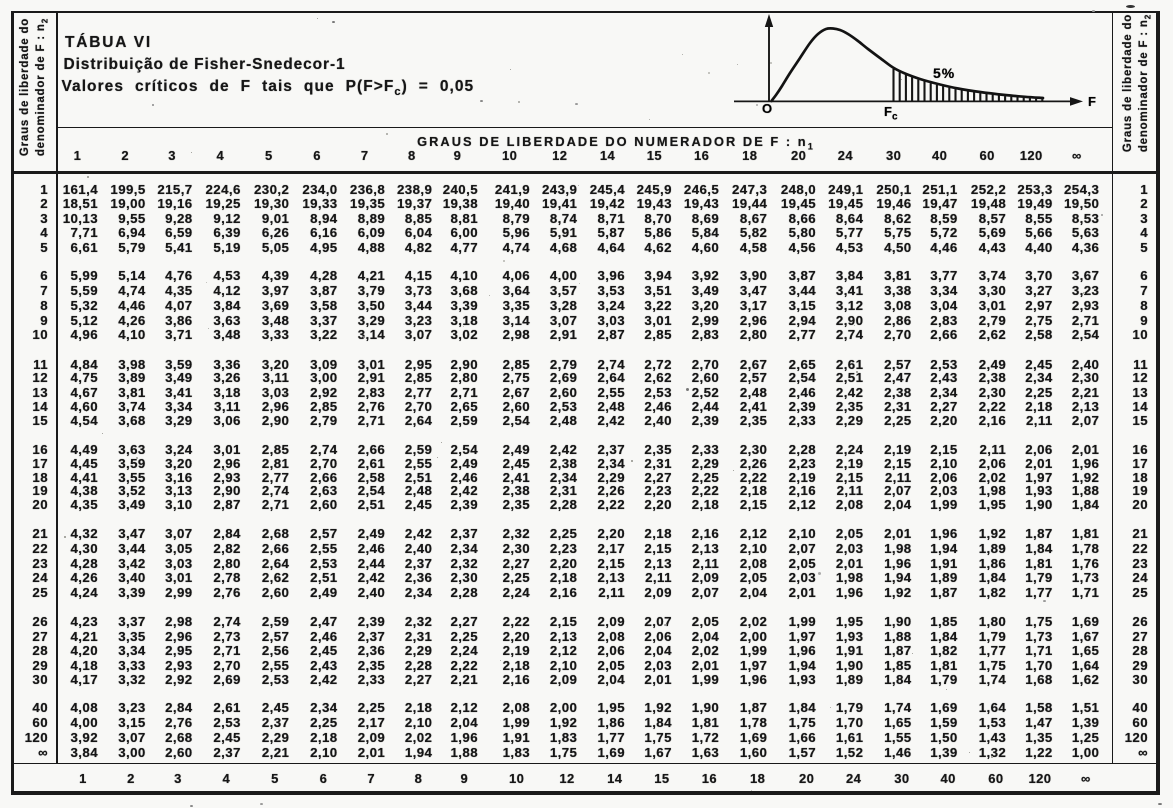 This screenshot has width=1173, height=808. I want to click on svg-text: O, so click(767, 108).